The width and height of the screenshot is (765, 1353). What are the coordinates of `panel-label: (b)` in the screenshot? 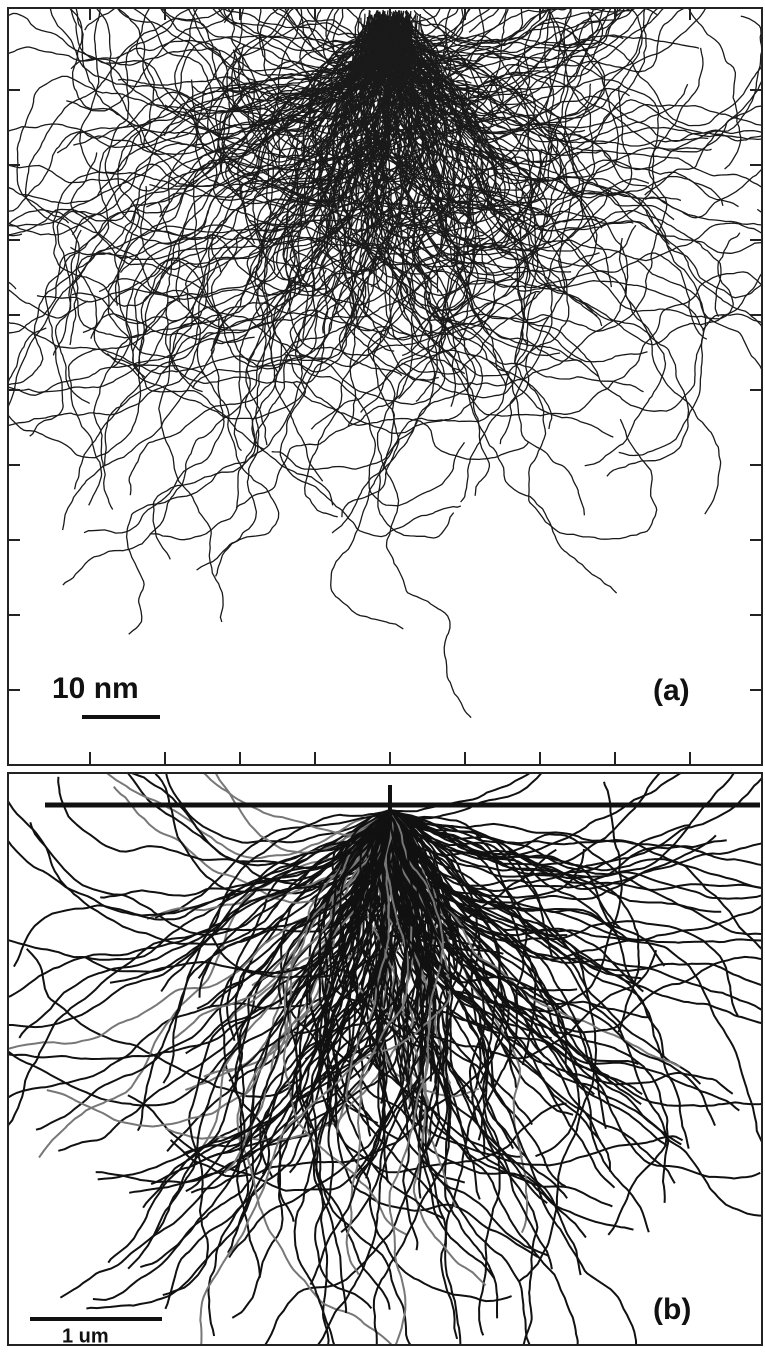 It's located at (672, 1309).